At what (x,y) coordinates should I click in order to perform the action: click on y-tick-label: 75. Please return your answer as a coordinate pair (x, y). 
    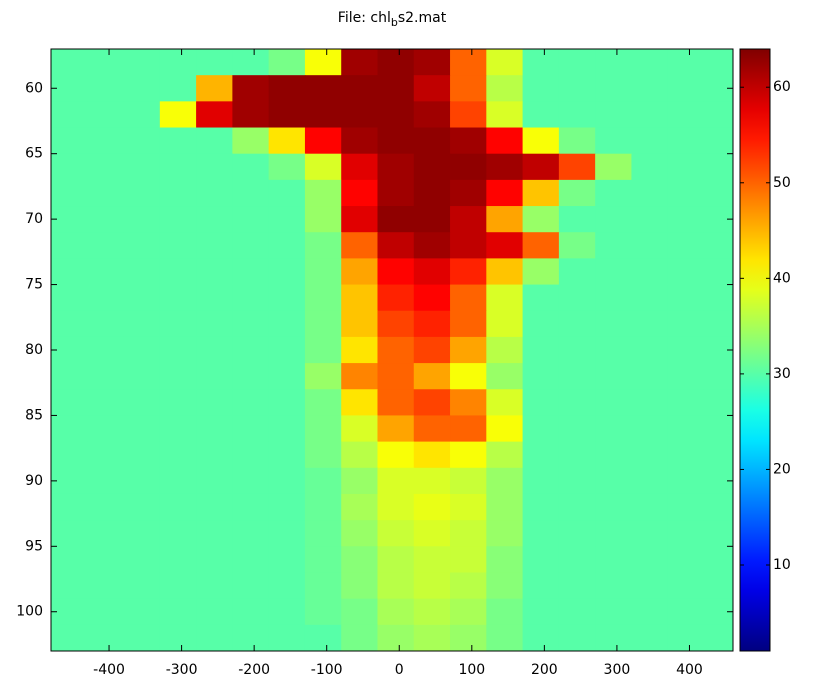
    Looking at the image, I should click on (34, 285).